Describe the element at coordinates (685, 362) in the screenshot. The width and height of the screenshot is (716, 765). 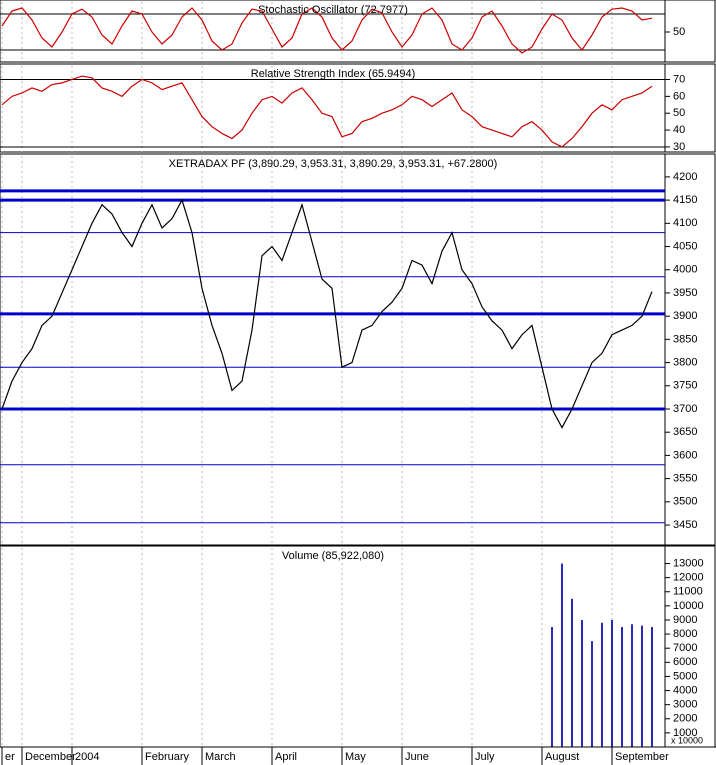
I see `y-tick-label: 3800` at that location.